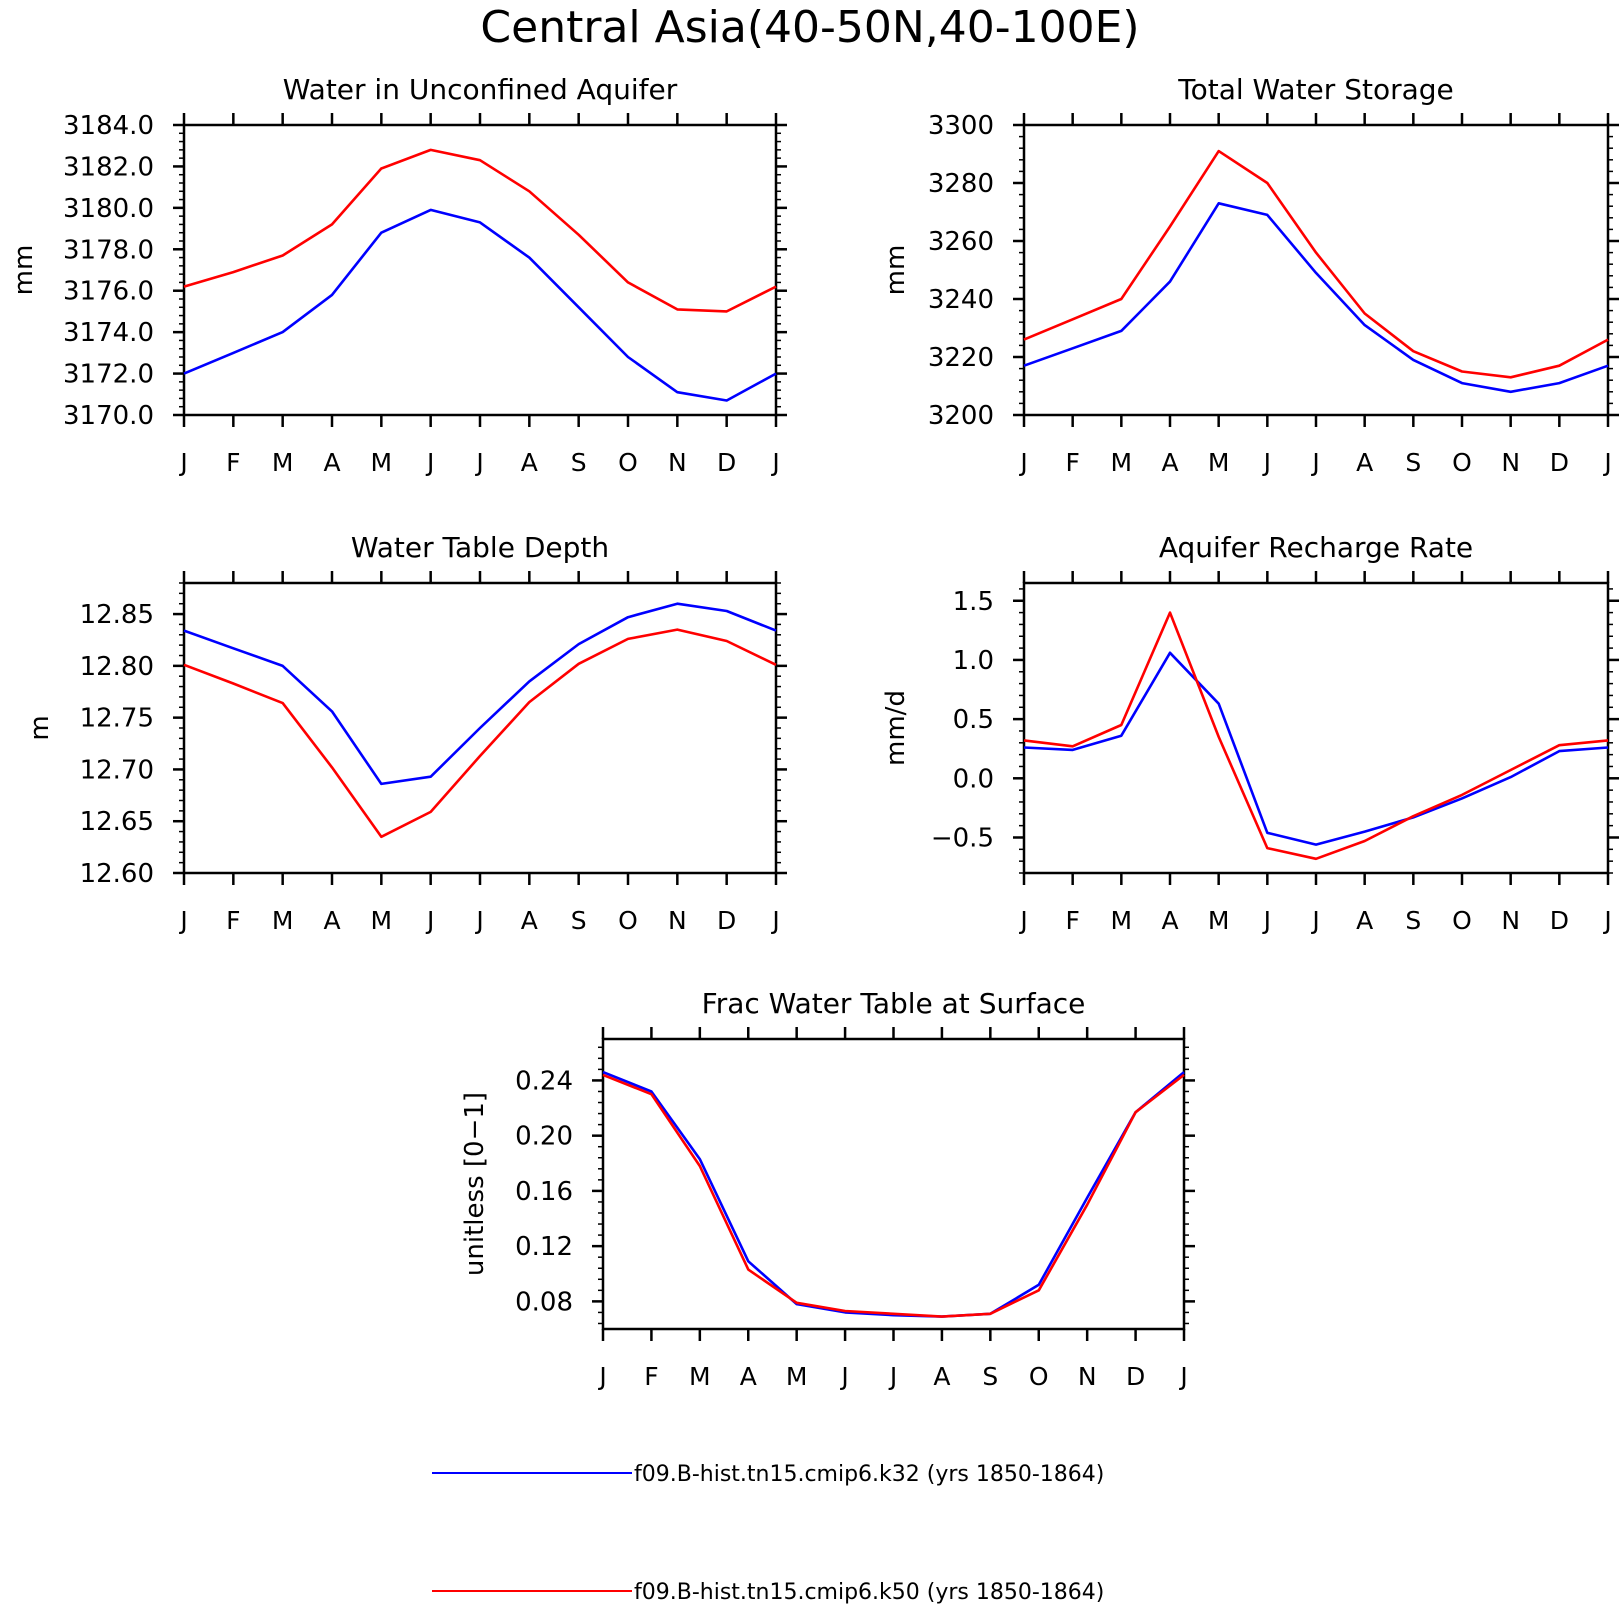 The height and width of the screenshot is (1610, 1620). What do you see at coordinates (973, 779) in the screenshot?
I see `y-tick-label: 0.0` at bounding box center [973, 779].